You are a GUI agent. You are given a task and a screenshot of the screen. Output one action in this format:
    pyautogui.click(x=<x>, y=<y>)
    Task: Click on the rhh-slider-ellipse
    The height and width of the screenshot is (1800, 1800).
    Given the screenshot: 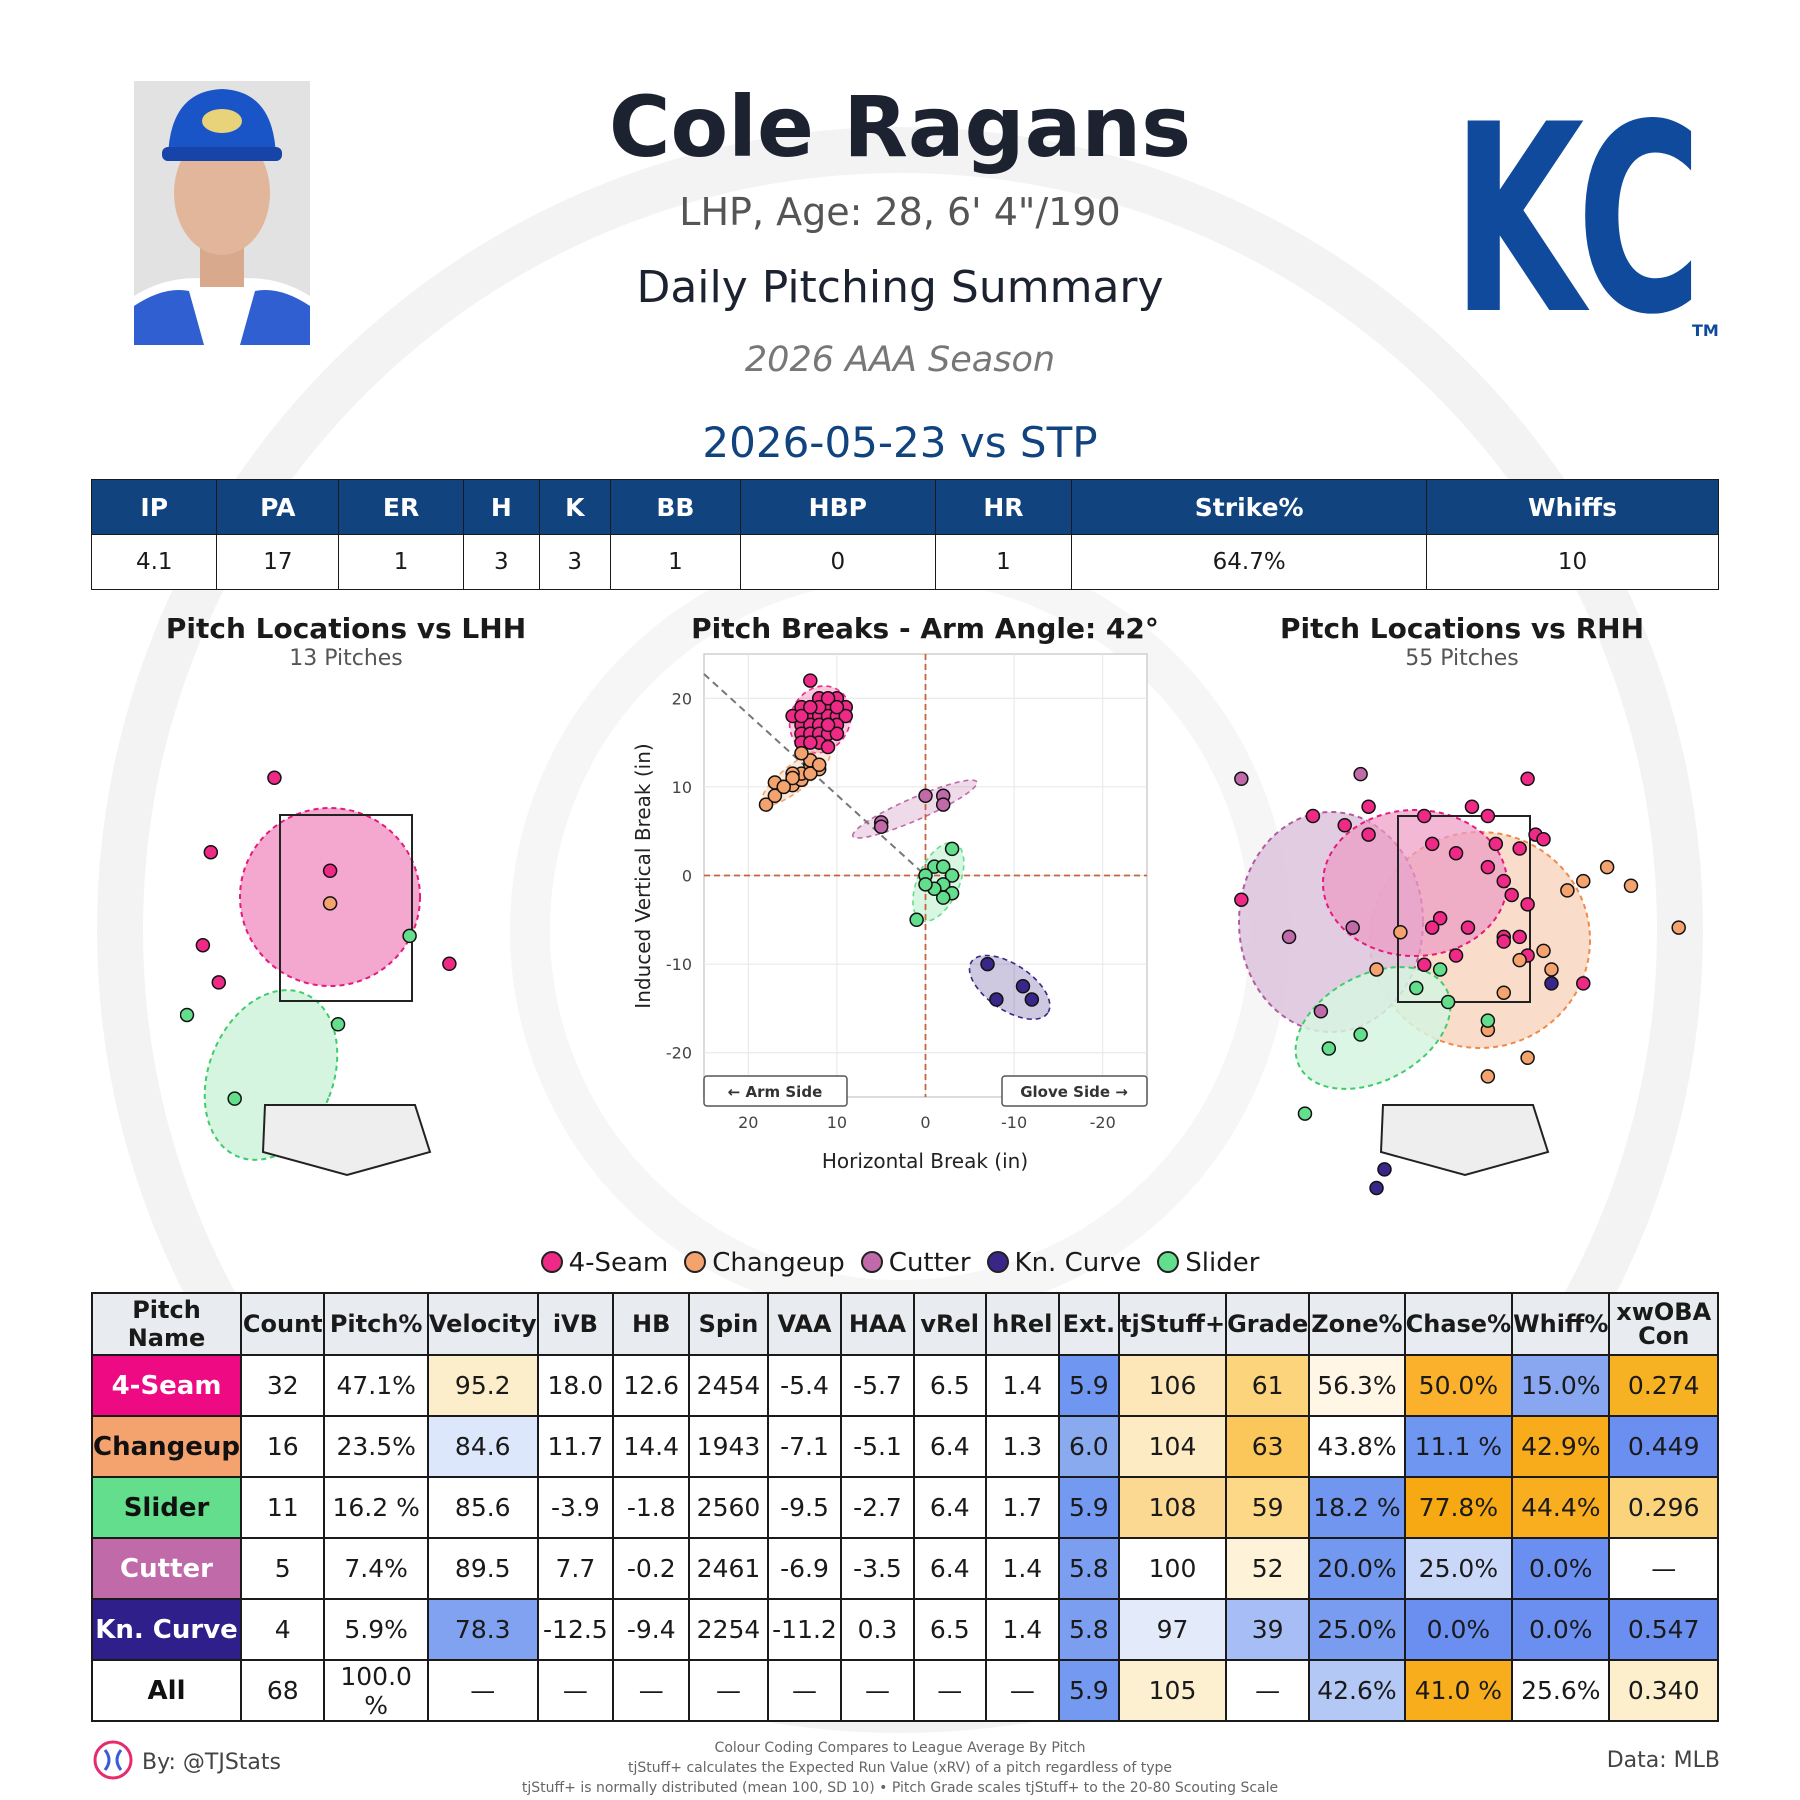 What is the action you would take?
    pyautogui.click(x=1373, y=1028)
    